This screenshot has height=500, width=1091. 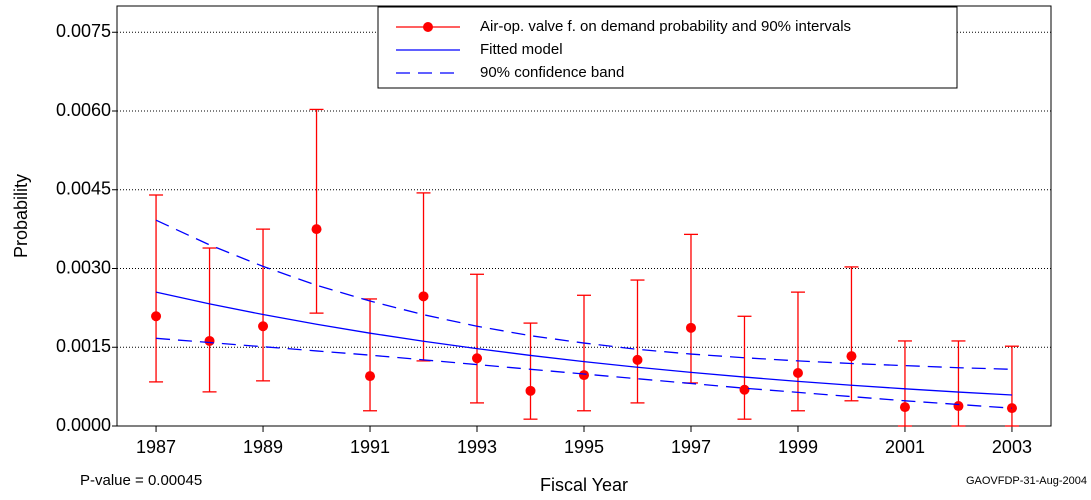 What do you see at coordinates (552, 72) in the screenshot?
I see `legend-label: 90% confidence band` at bounding box center [552, 72].